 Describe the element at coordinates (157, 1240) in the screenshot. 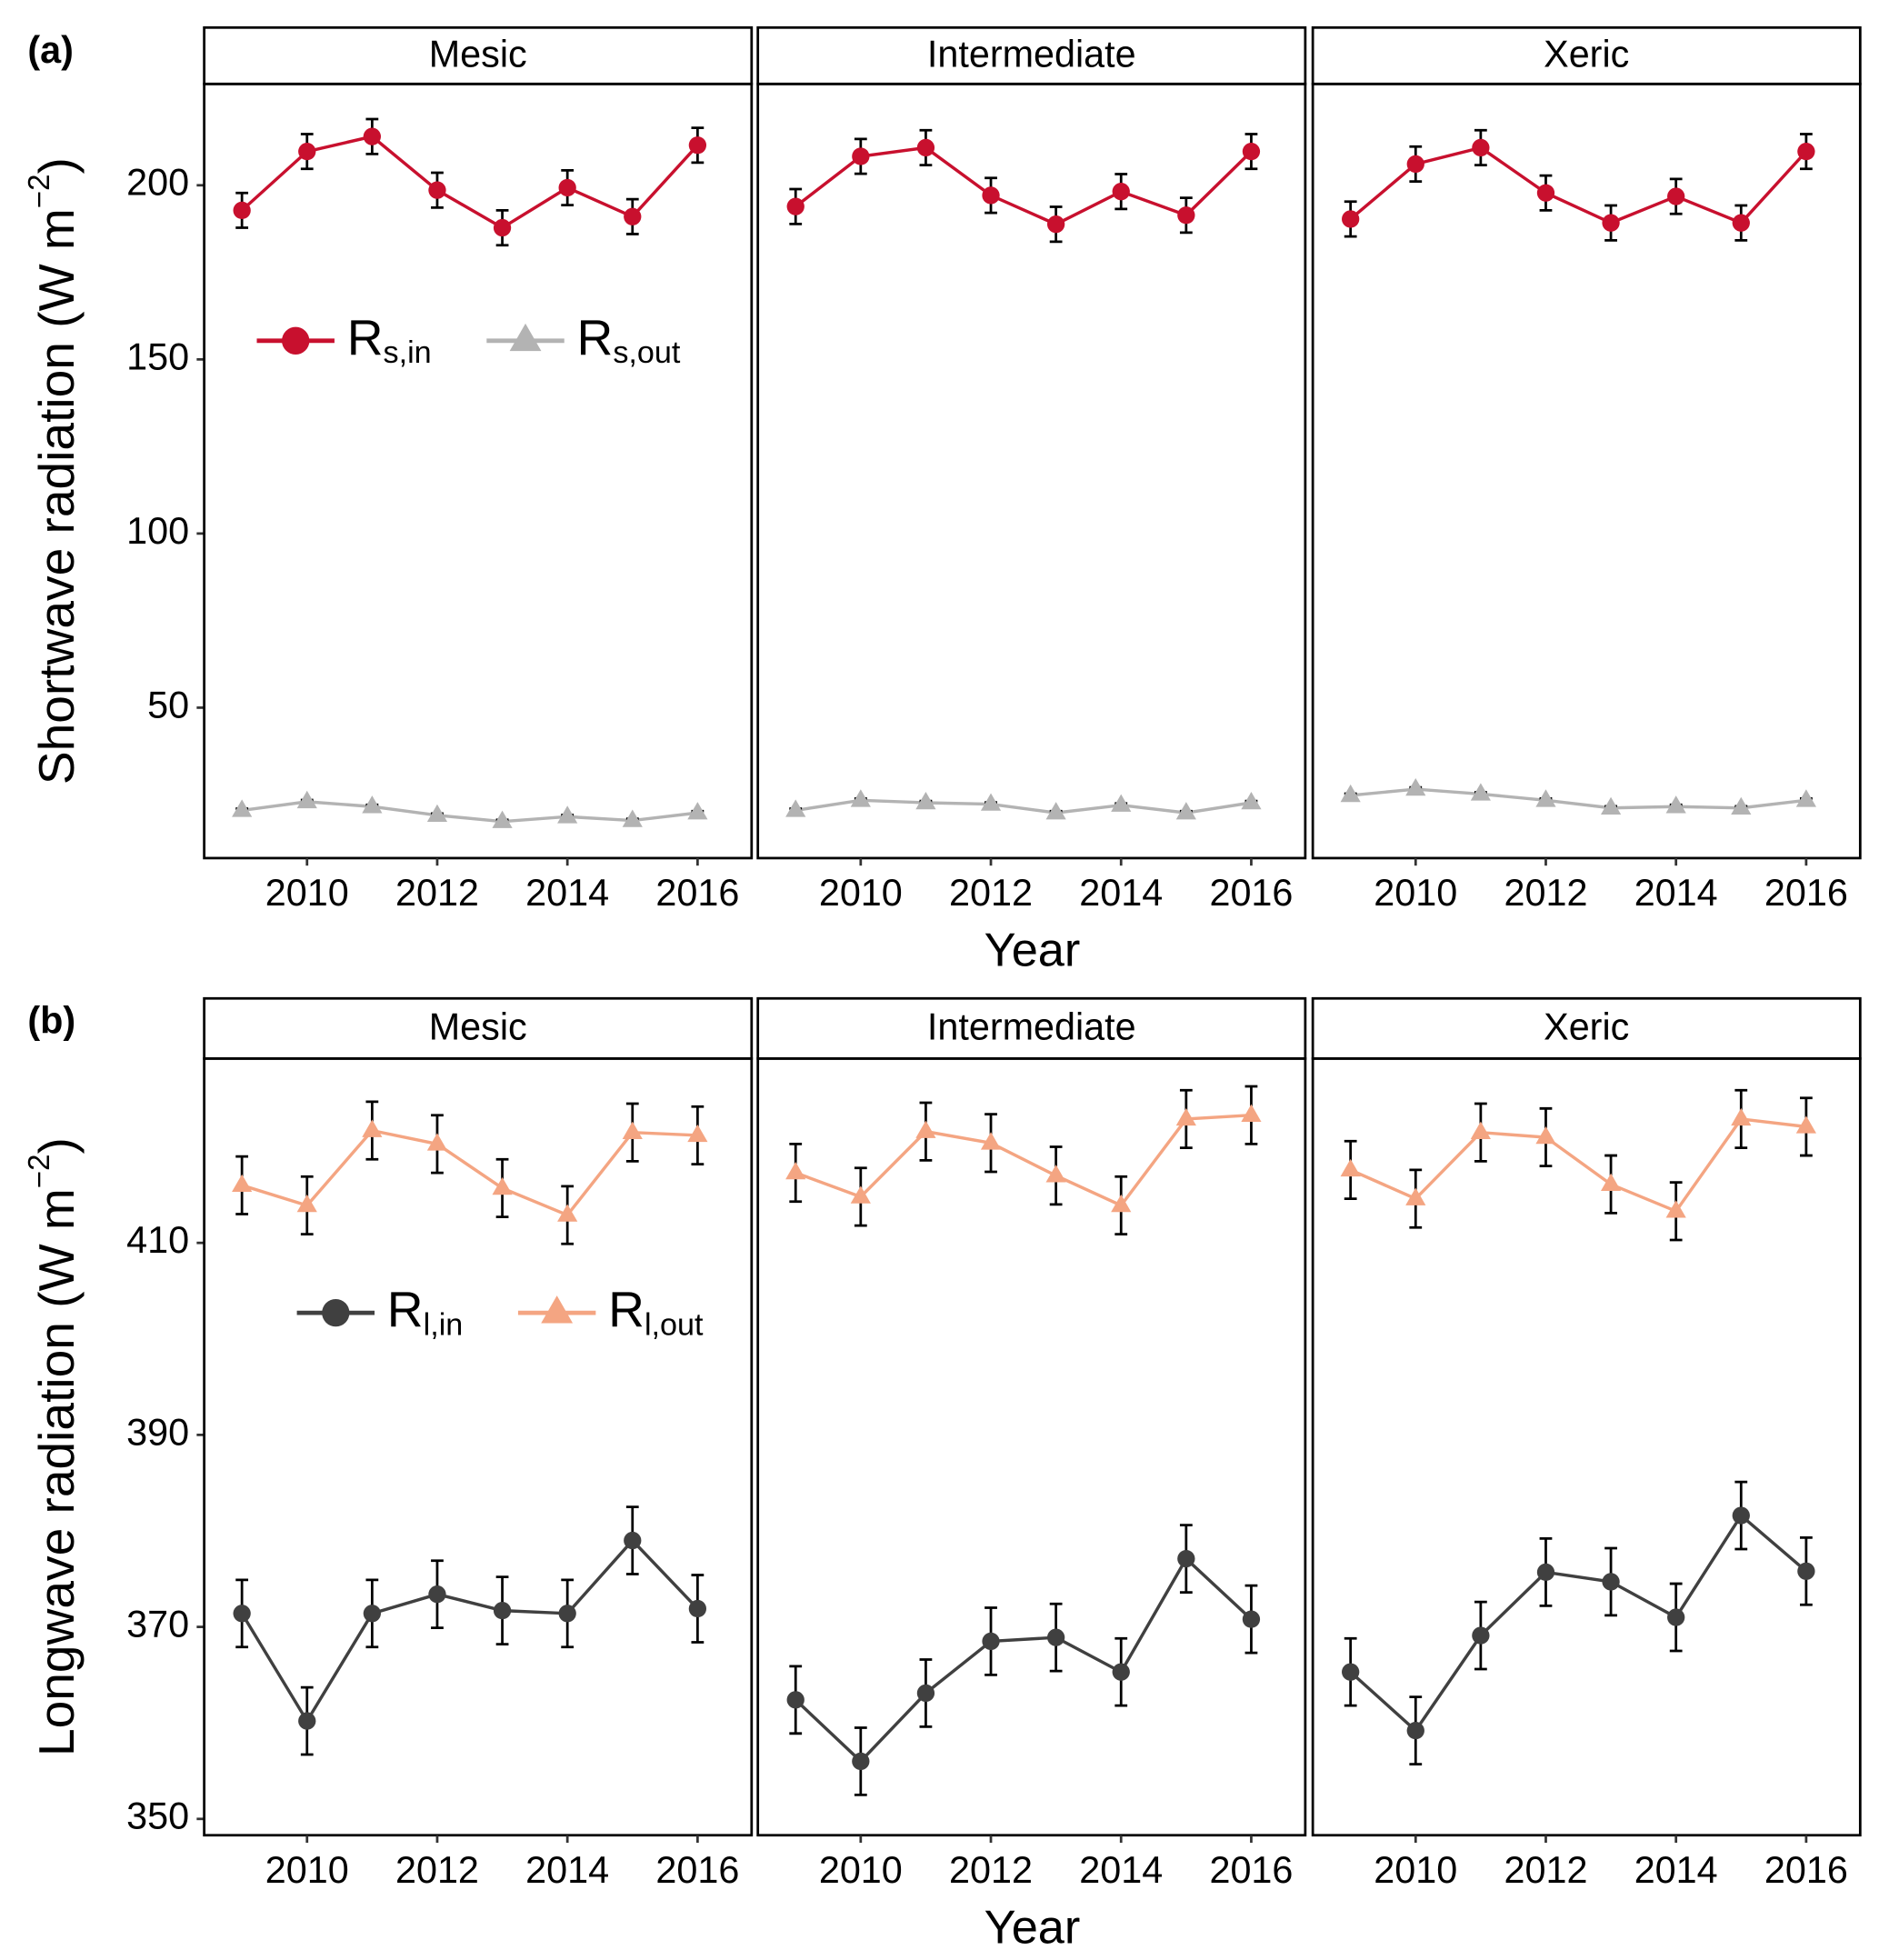

I see `y-tick-label: 410` at that location.